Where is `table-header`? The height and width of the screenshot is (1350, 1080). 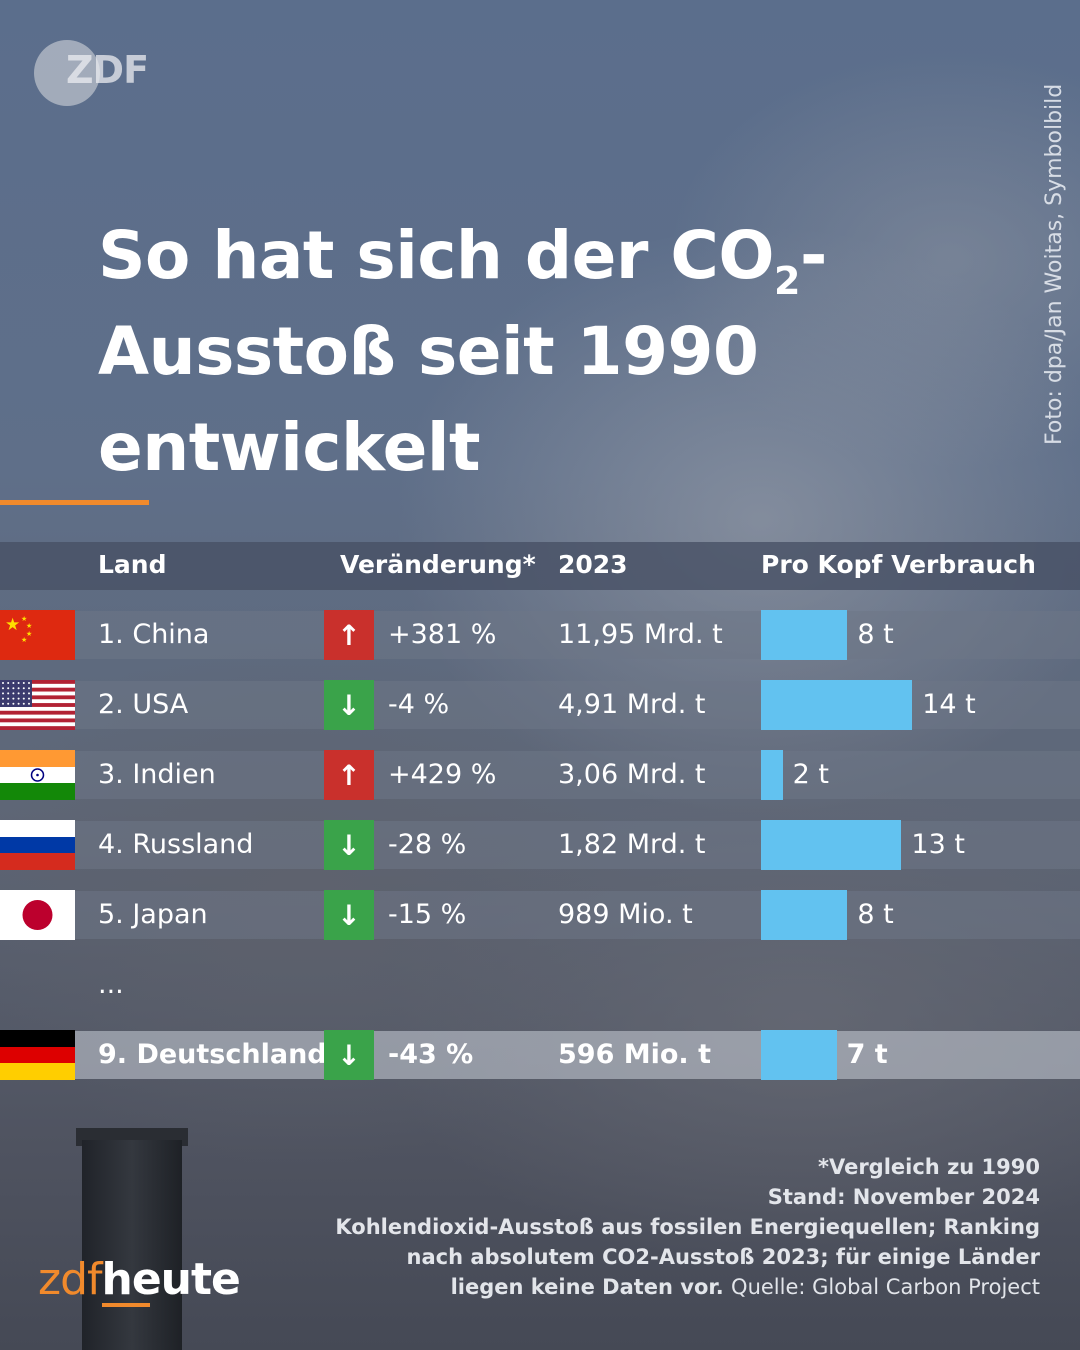
table-header is located at coordinates (540, 566).